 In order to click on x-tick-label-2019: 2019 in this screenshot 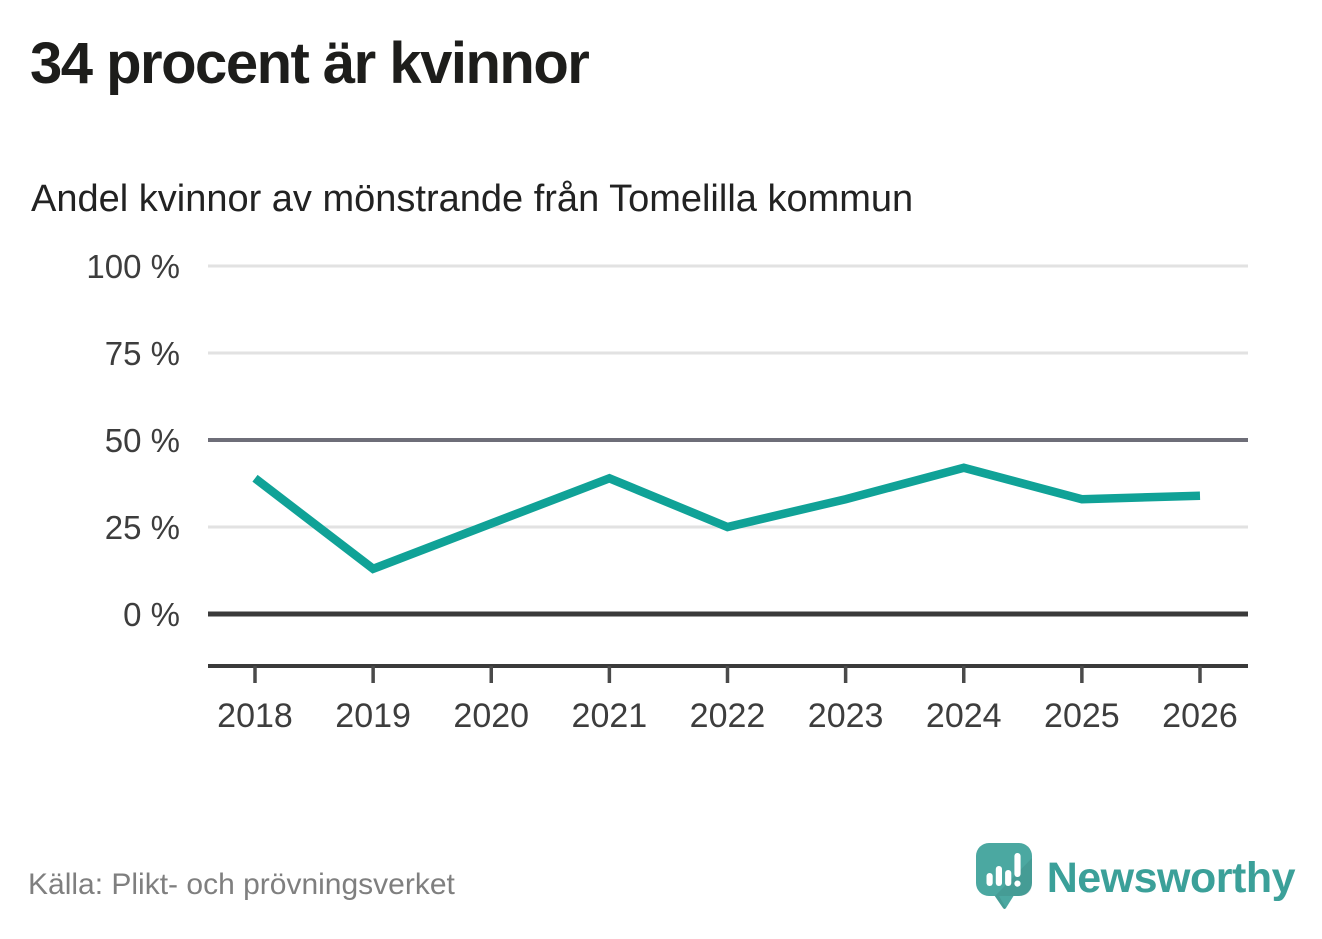, I will do `click(373, 716)`.